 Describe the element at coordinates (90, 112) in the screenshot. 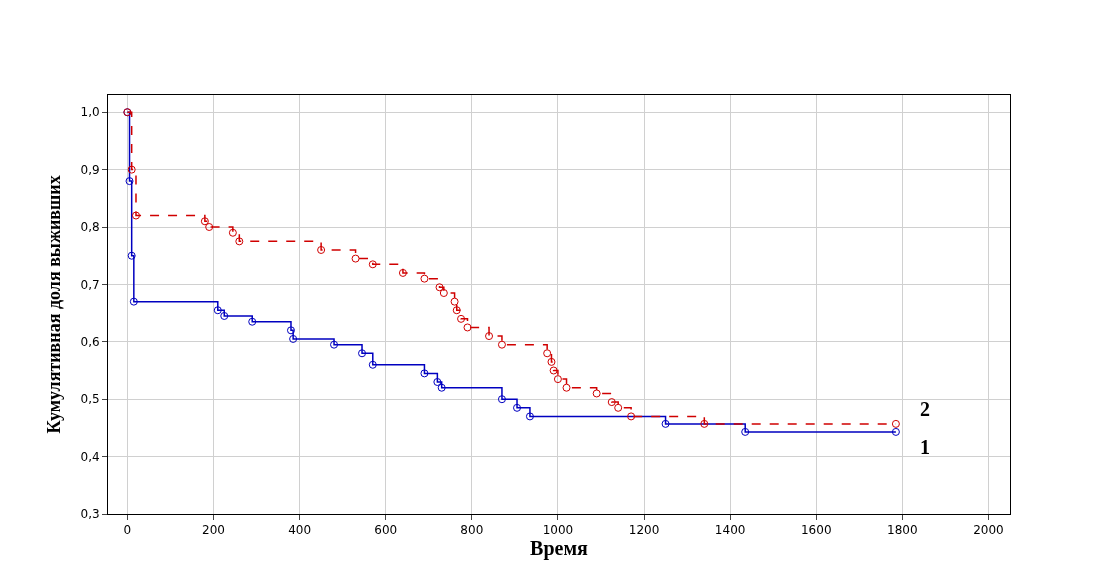

I see `y-tick-label: 1,0` at that location.